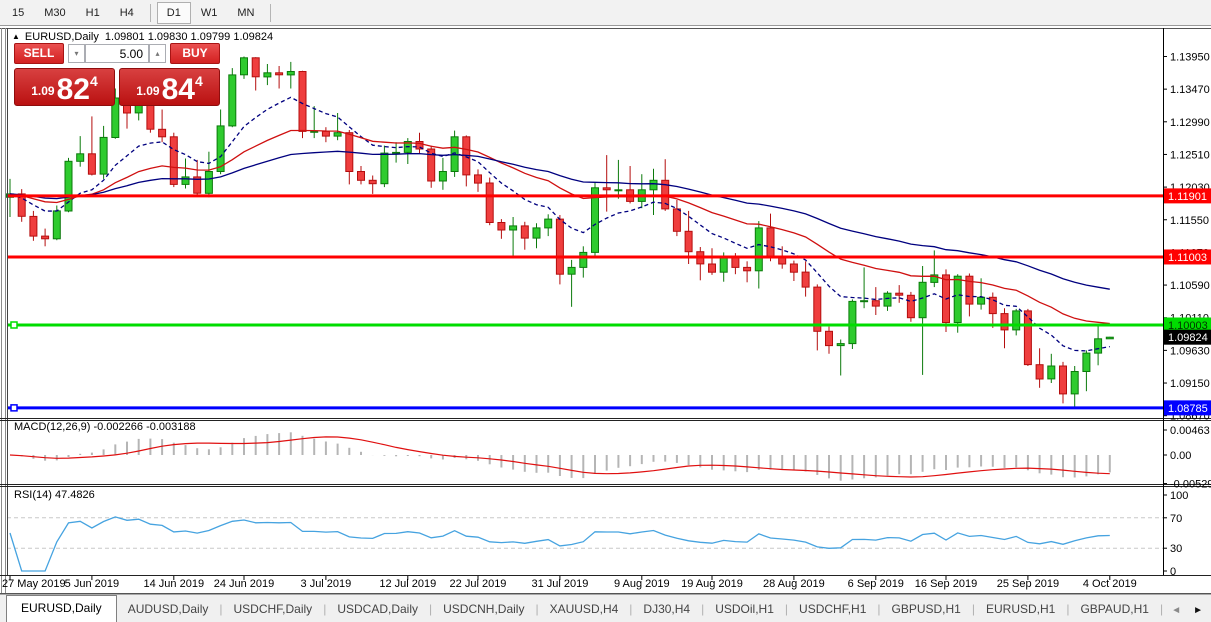  I want to click on macd-signal-line, so click(559, 457).